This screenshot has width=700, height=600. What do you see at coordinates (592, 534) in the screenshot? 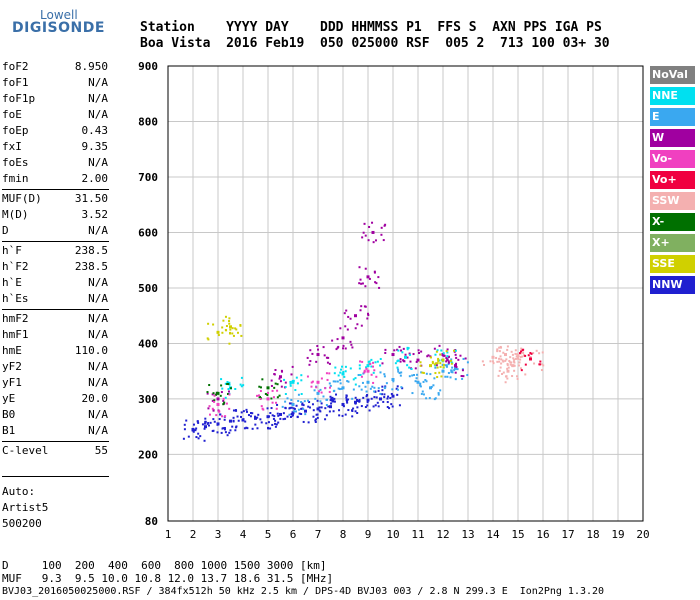
I see `x-tick-label: 18` at bounding box center [592, 534].